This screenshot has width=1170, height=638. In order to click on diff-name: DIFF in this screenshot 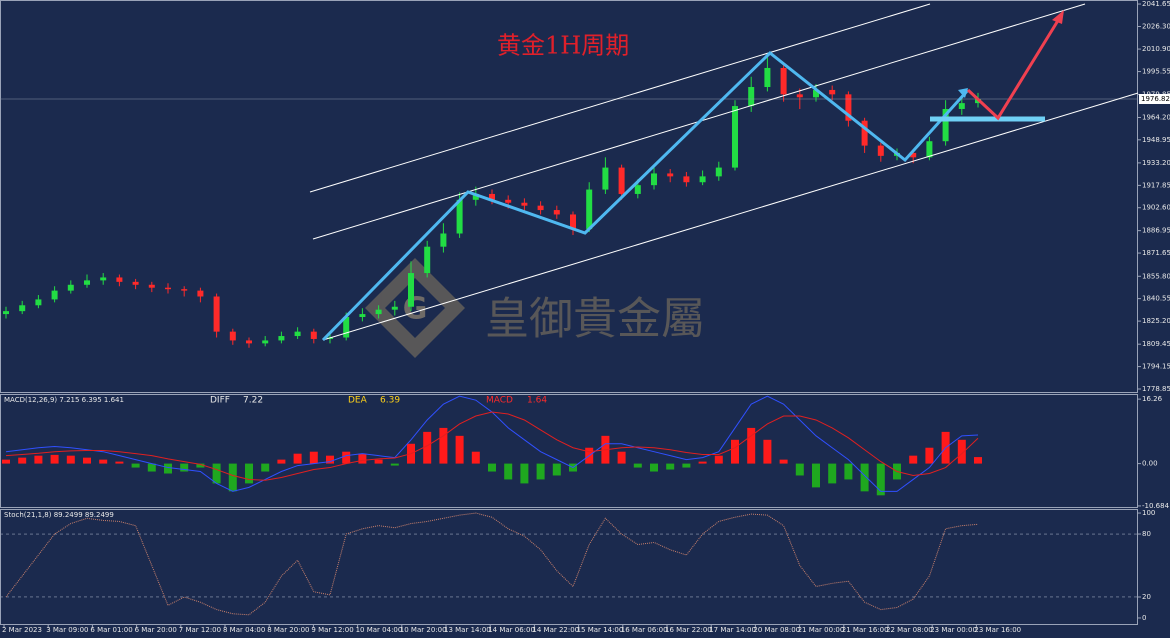, I will do `click(220, 401)`.